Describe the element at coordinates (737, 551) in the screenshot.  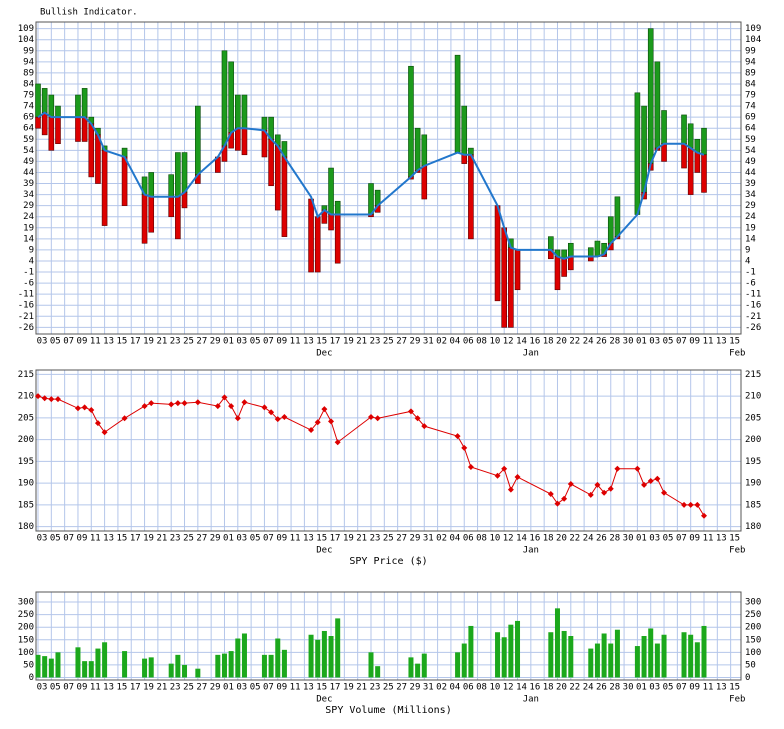
I see `month-label: Feb` at that location.